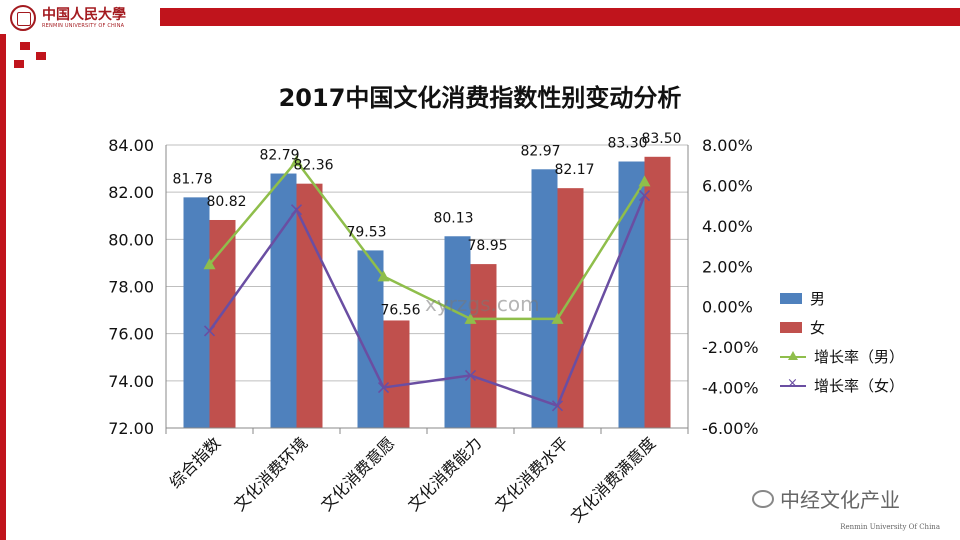 The width and height of the screenshot is (960, 540). I want to click on legend-item-female-growth: × 增长率（女）, so click(842, 385).